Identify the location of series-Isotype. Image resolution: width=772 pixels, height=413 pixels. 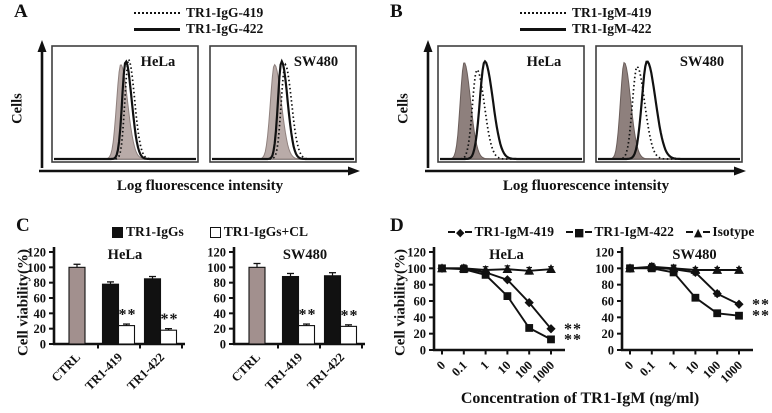
(684, 267).